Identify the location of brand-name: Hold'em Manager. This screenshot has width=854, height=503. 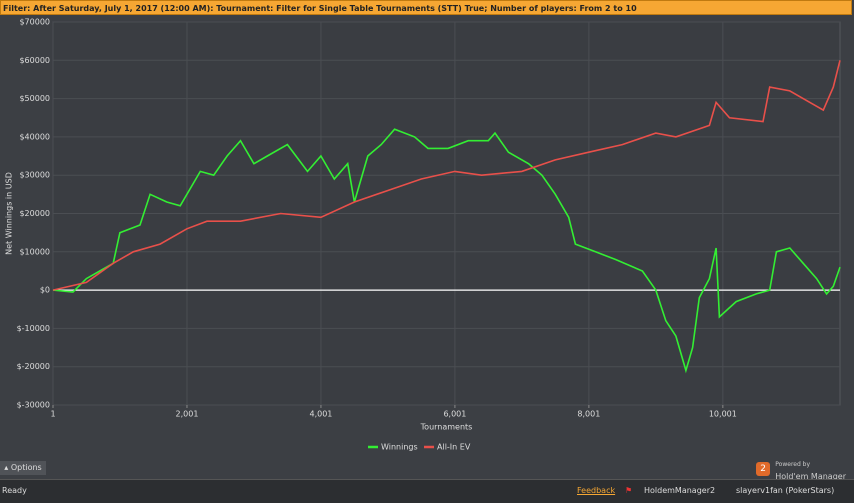
(810, 476).